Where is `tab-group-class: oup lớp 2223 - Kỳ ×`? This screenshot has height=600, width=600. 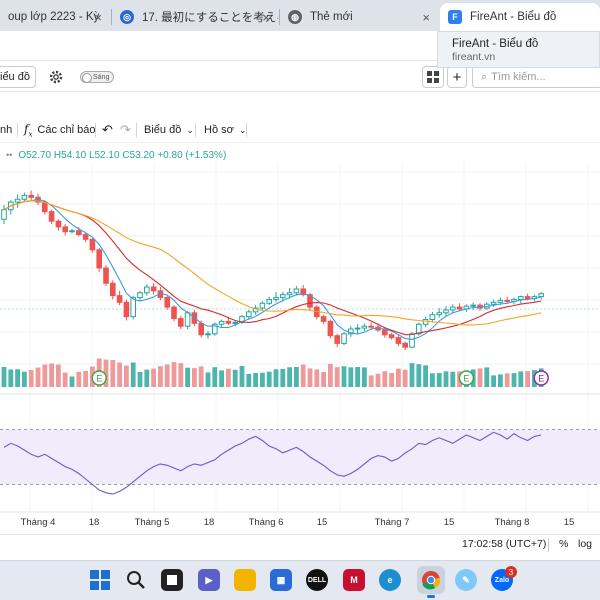 tab-group-class: oup lớp 2223 - Kỳ × is located at coordinates (55, 17).